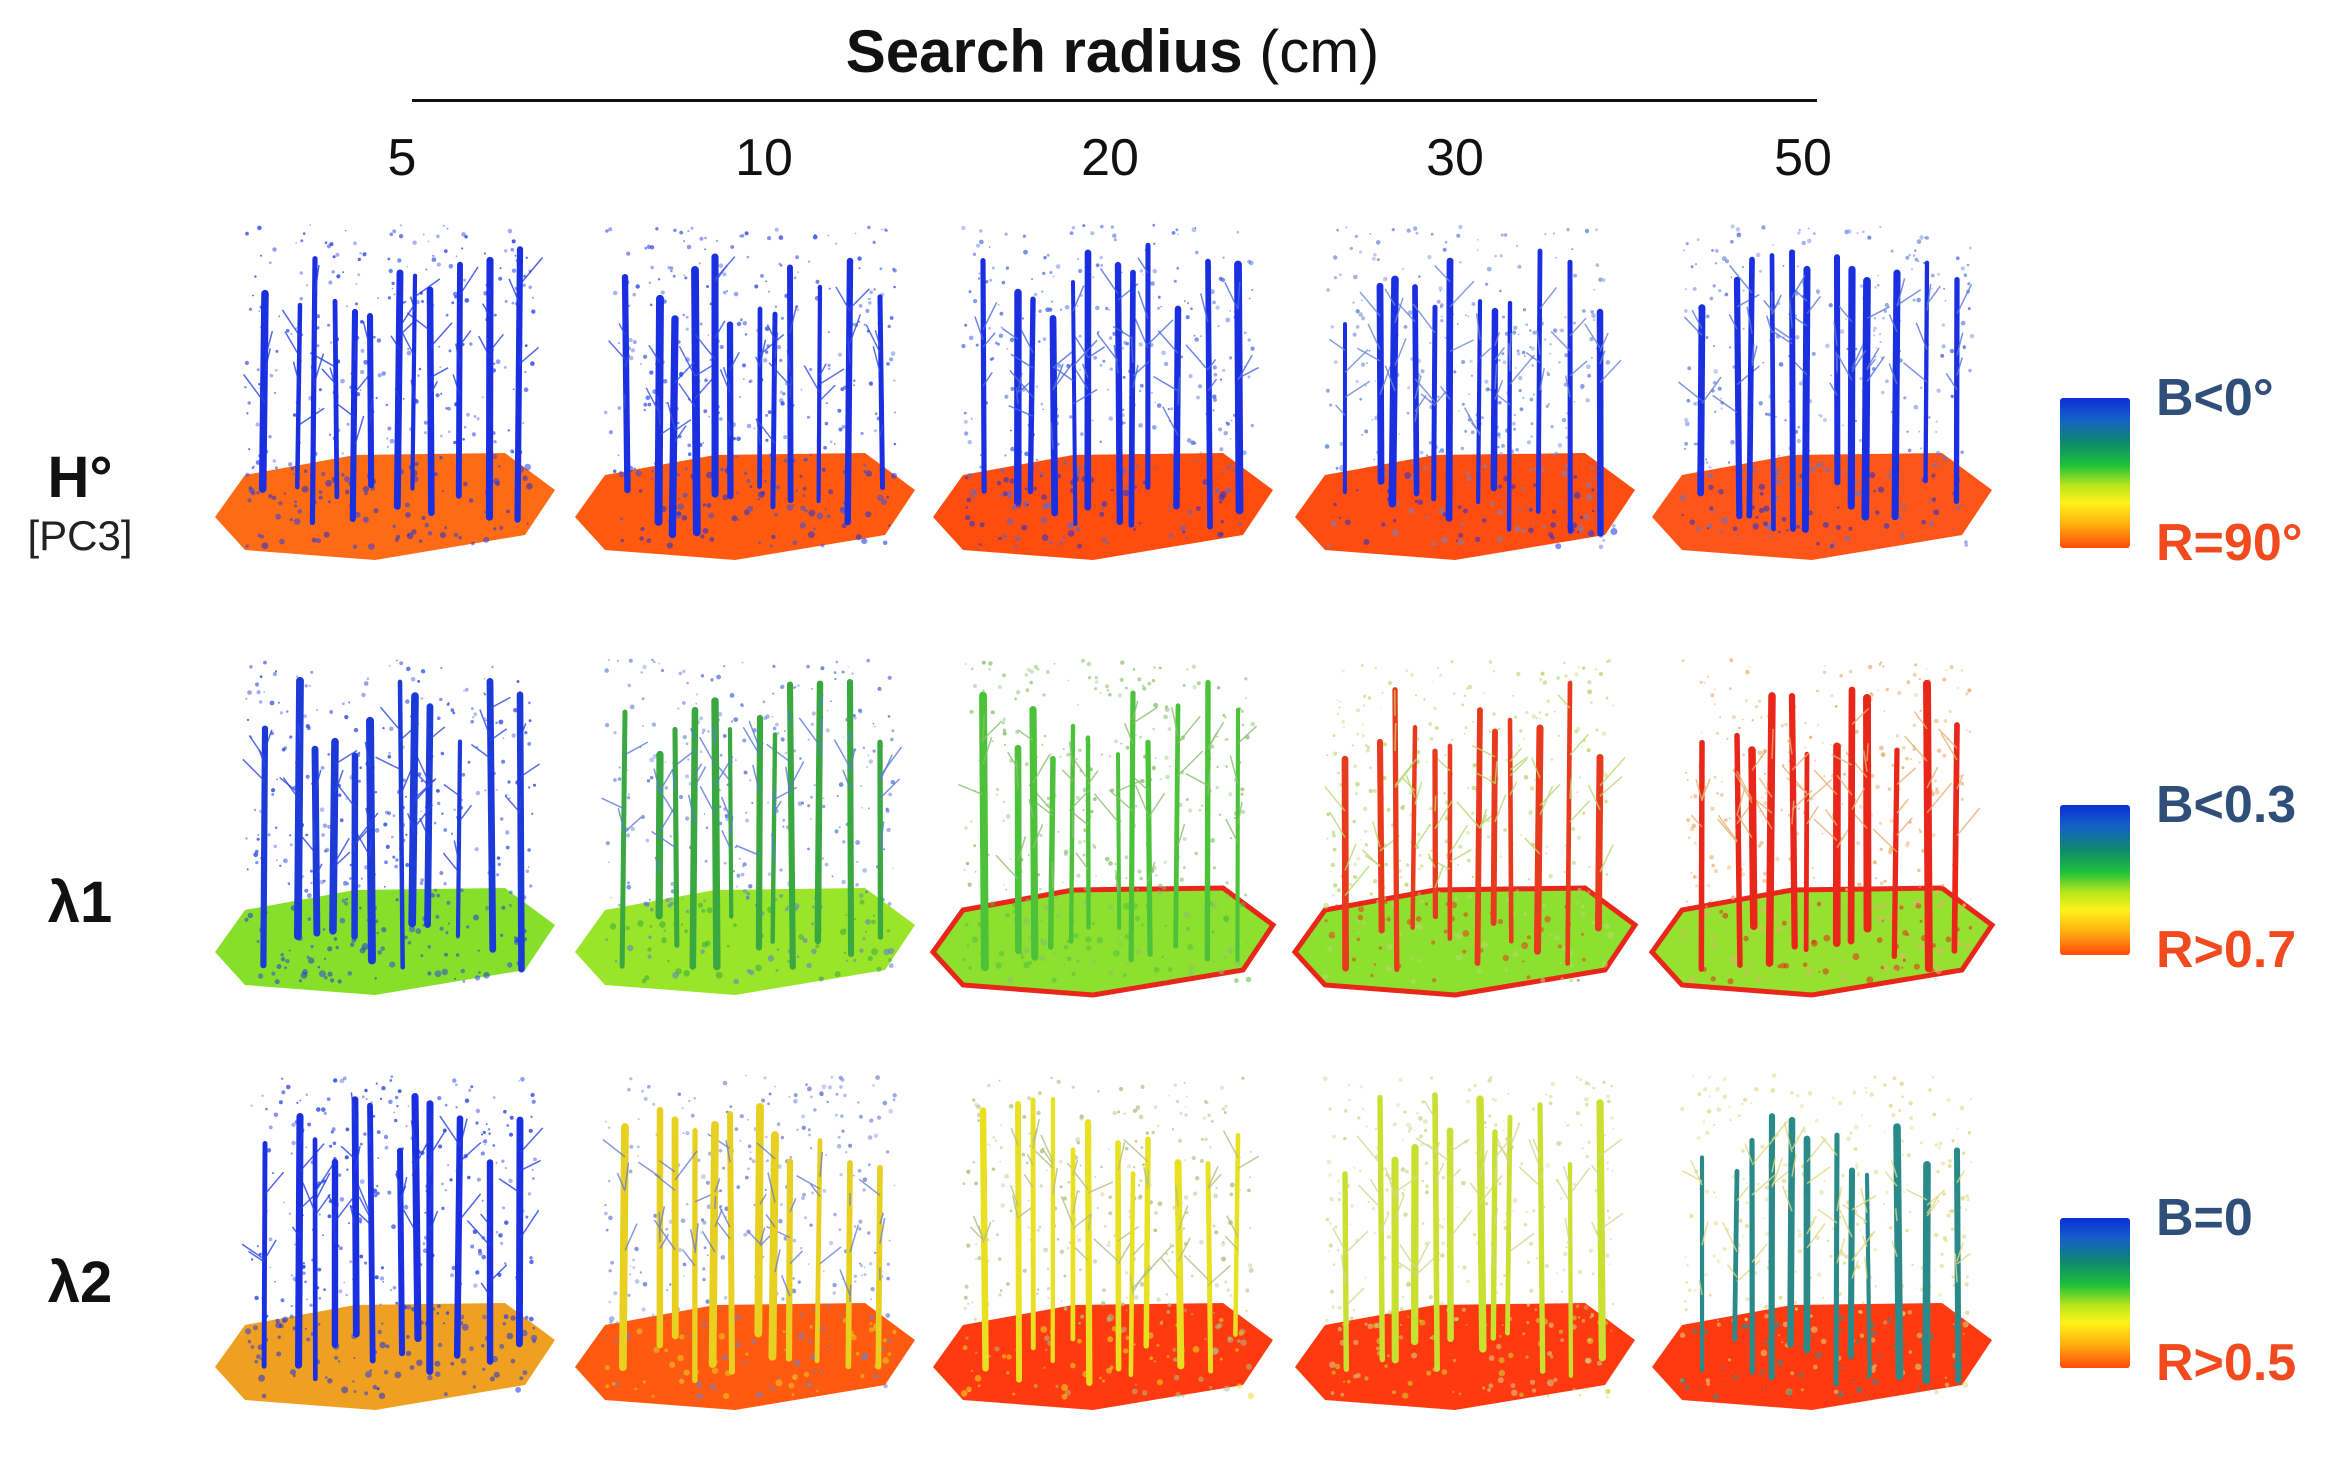 Image resolution: width=2328 pixels, height=1457 pixels. I want to click on colorbar-top-label: B=0, so click(2204, 1218).